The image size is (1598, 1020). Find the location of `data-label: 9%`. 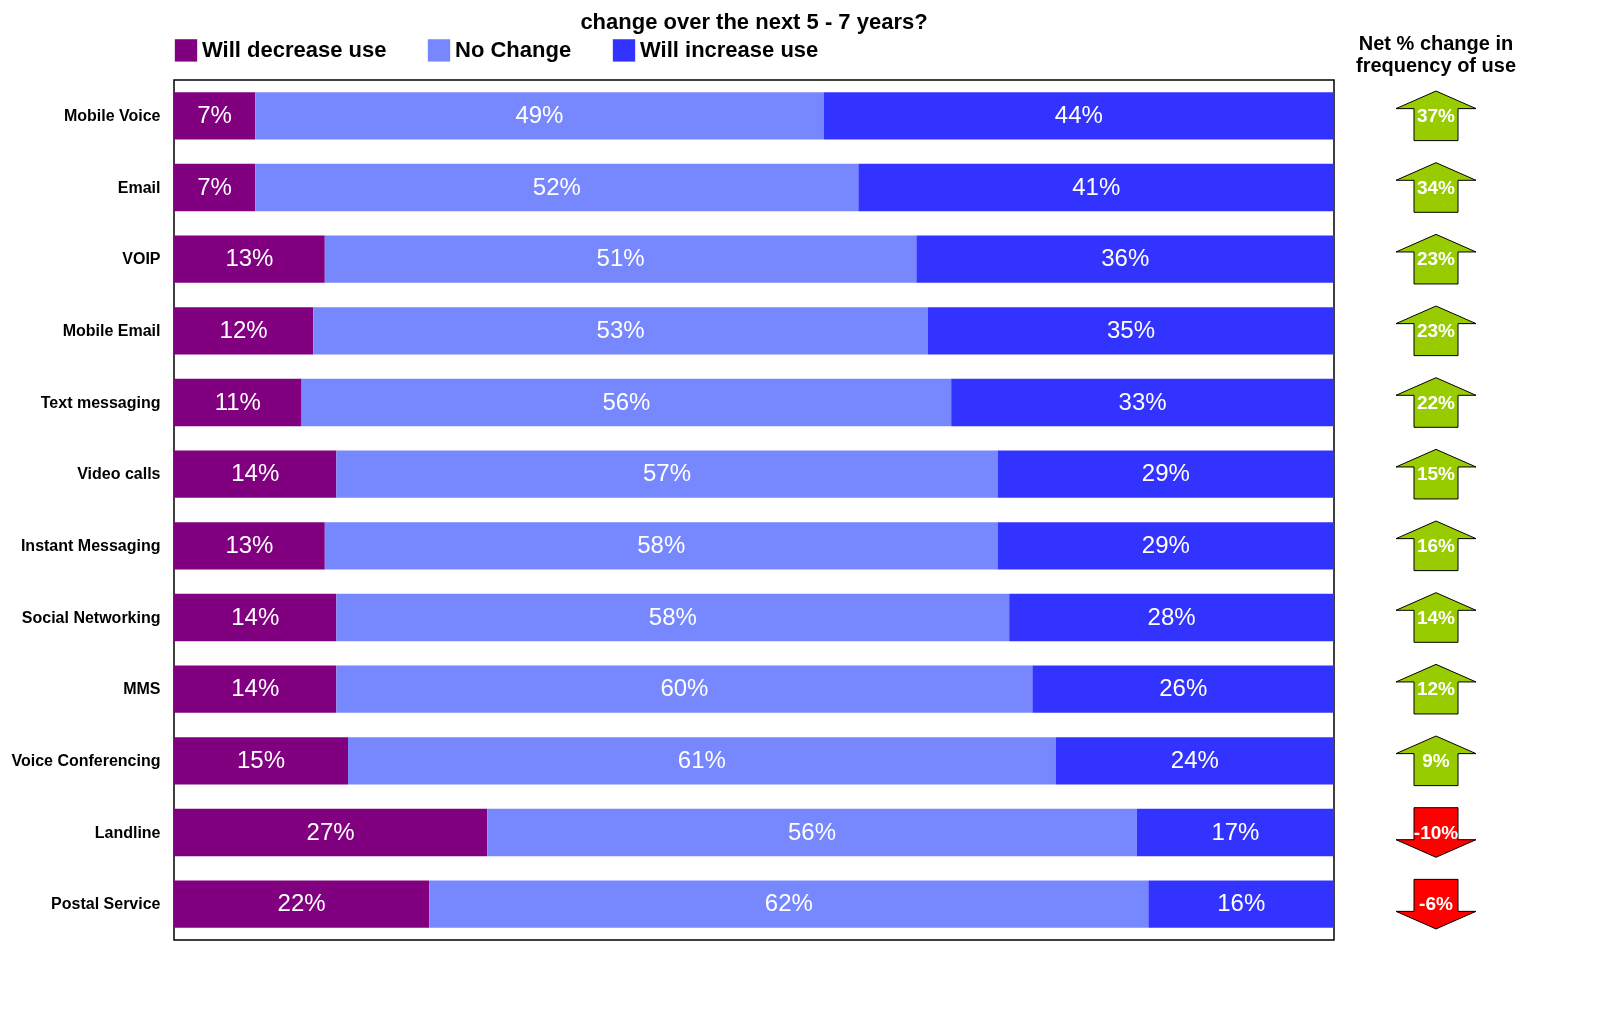

data-label: 9% is located at coordinates (1436, 760).